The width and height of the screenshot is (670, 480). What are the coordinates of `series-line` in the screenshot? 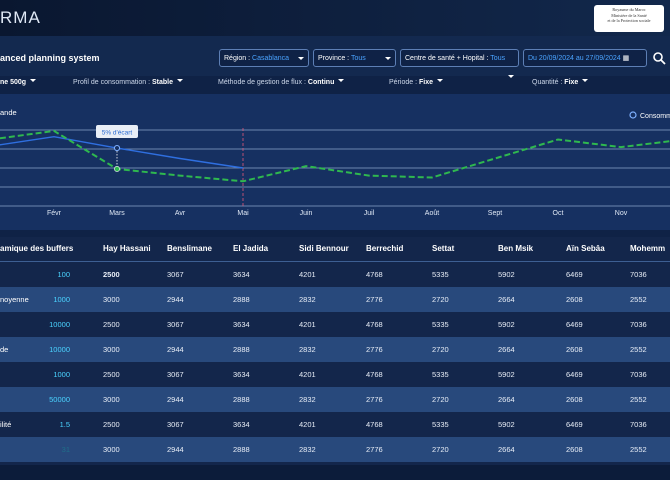 It's located at (122, 152).